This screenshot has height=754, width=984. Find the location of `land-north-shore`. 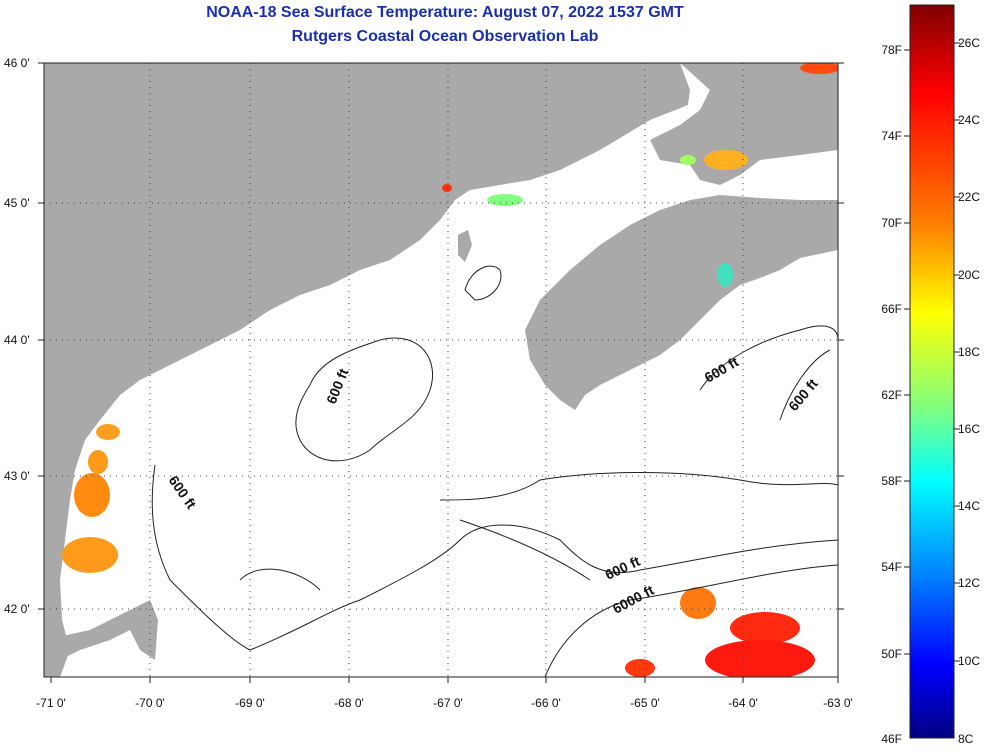

land-north-shore is located at coordinates (744, 124).